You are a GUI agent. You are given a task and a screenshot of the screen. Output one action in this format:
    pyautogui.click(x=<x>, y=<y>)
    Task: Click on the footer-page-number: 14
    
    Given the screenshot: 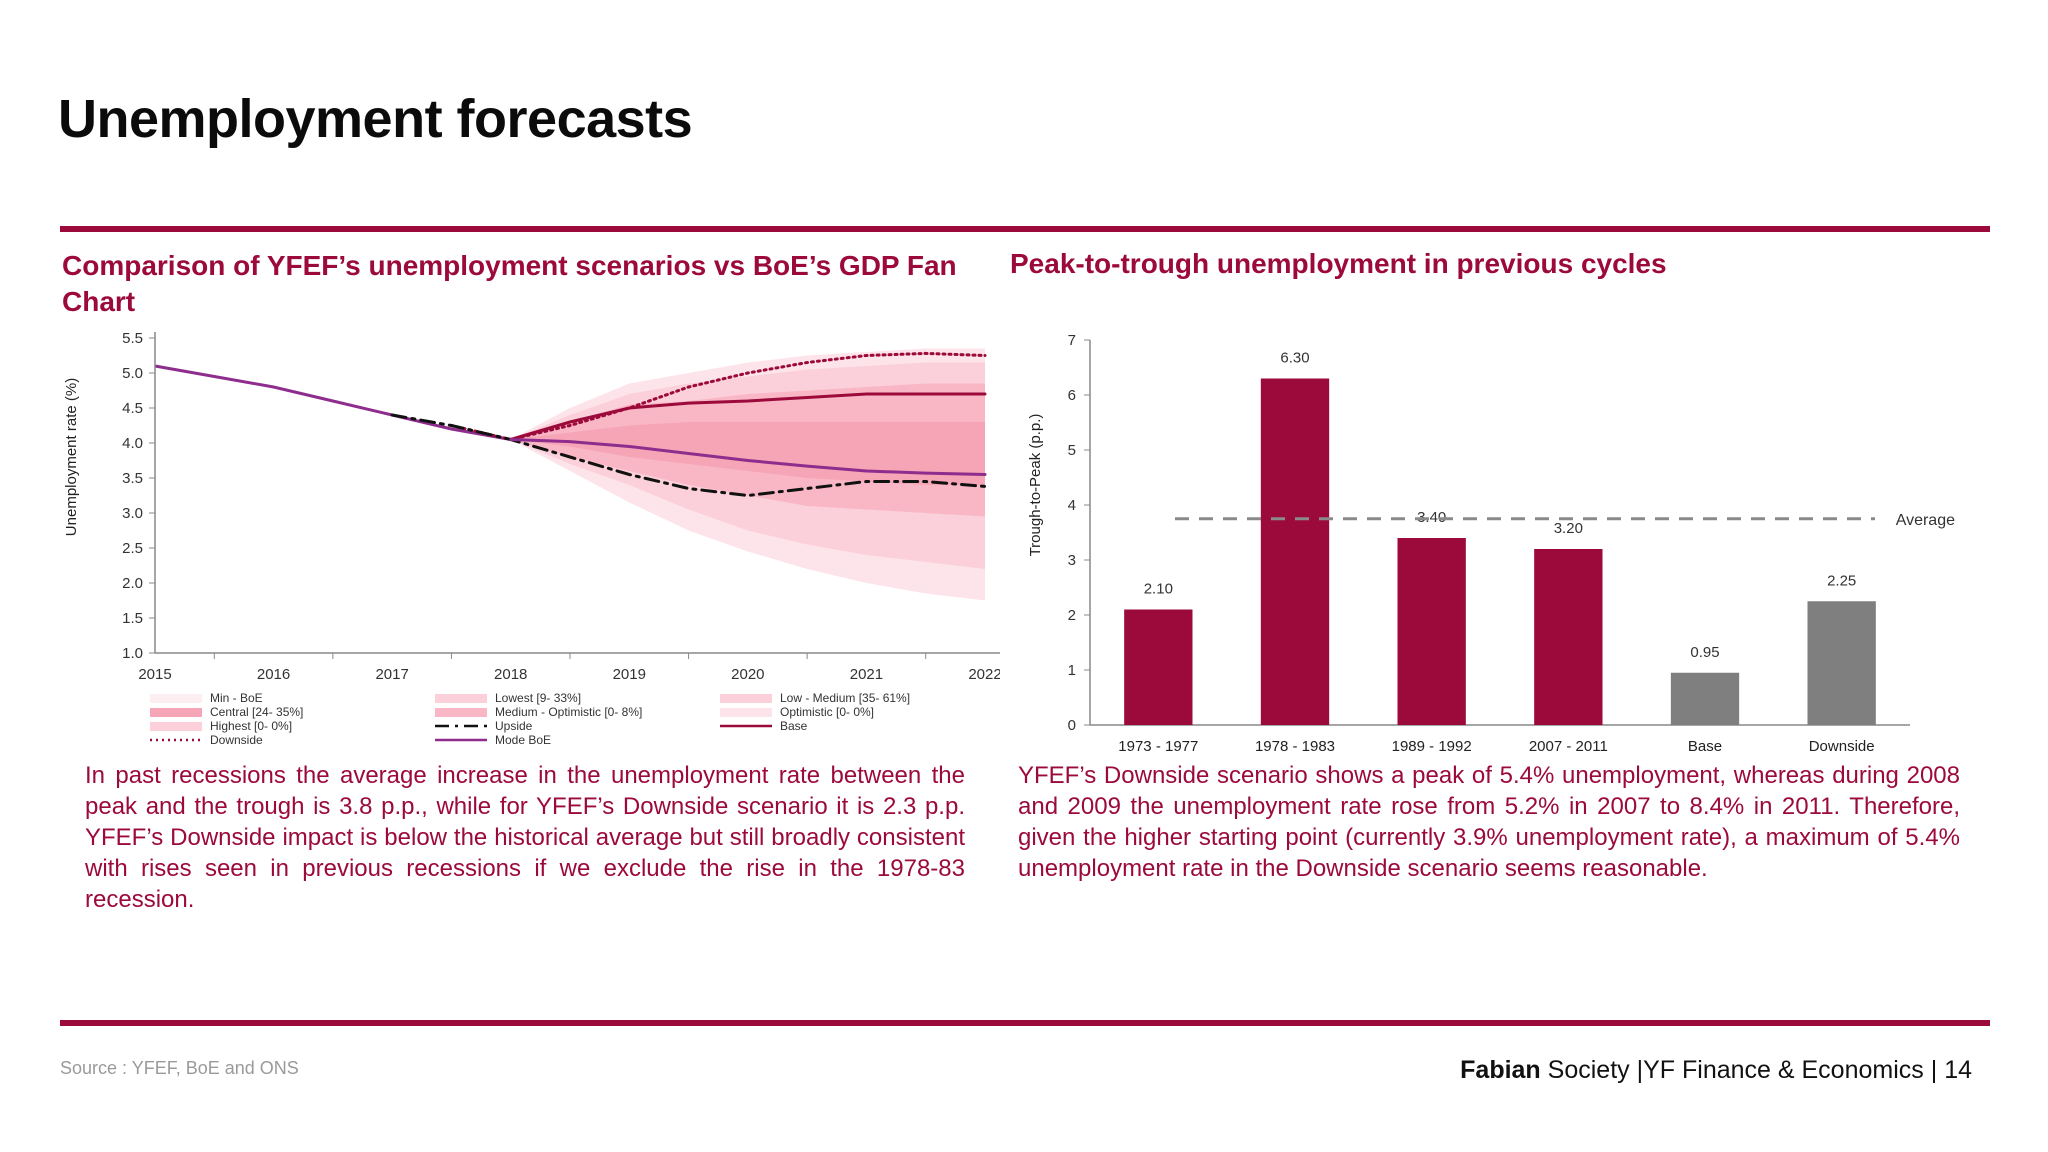 What is the action you would take?
    pyautogui.click(x=1958, y=1070)
    